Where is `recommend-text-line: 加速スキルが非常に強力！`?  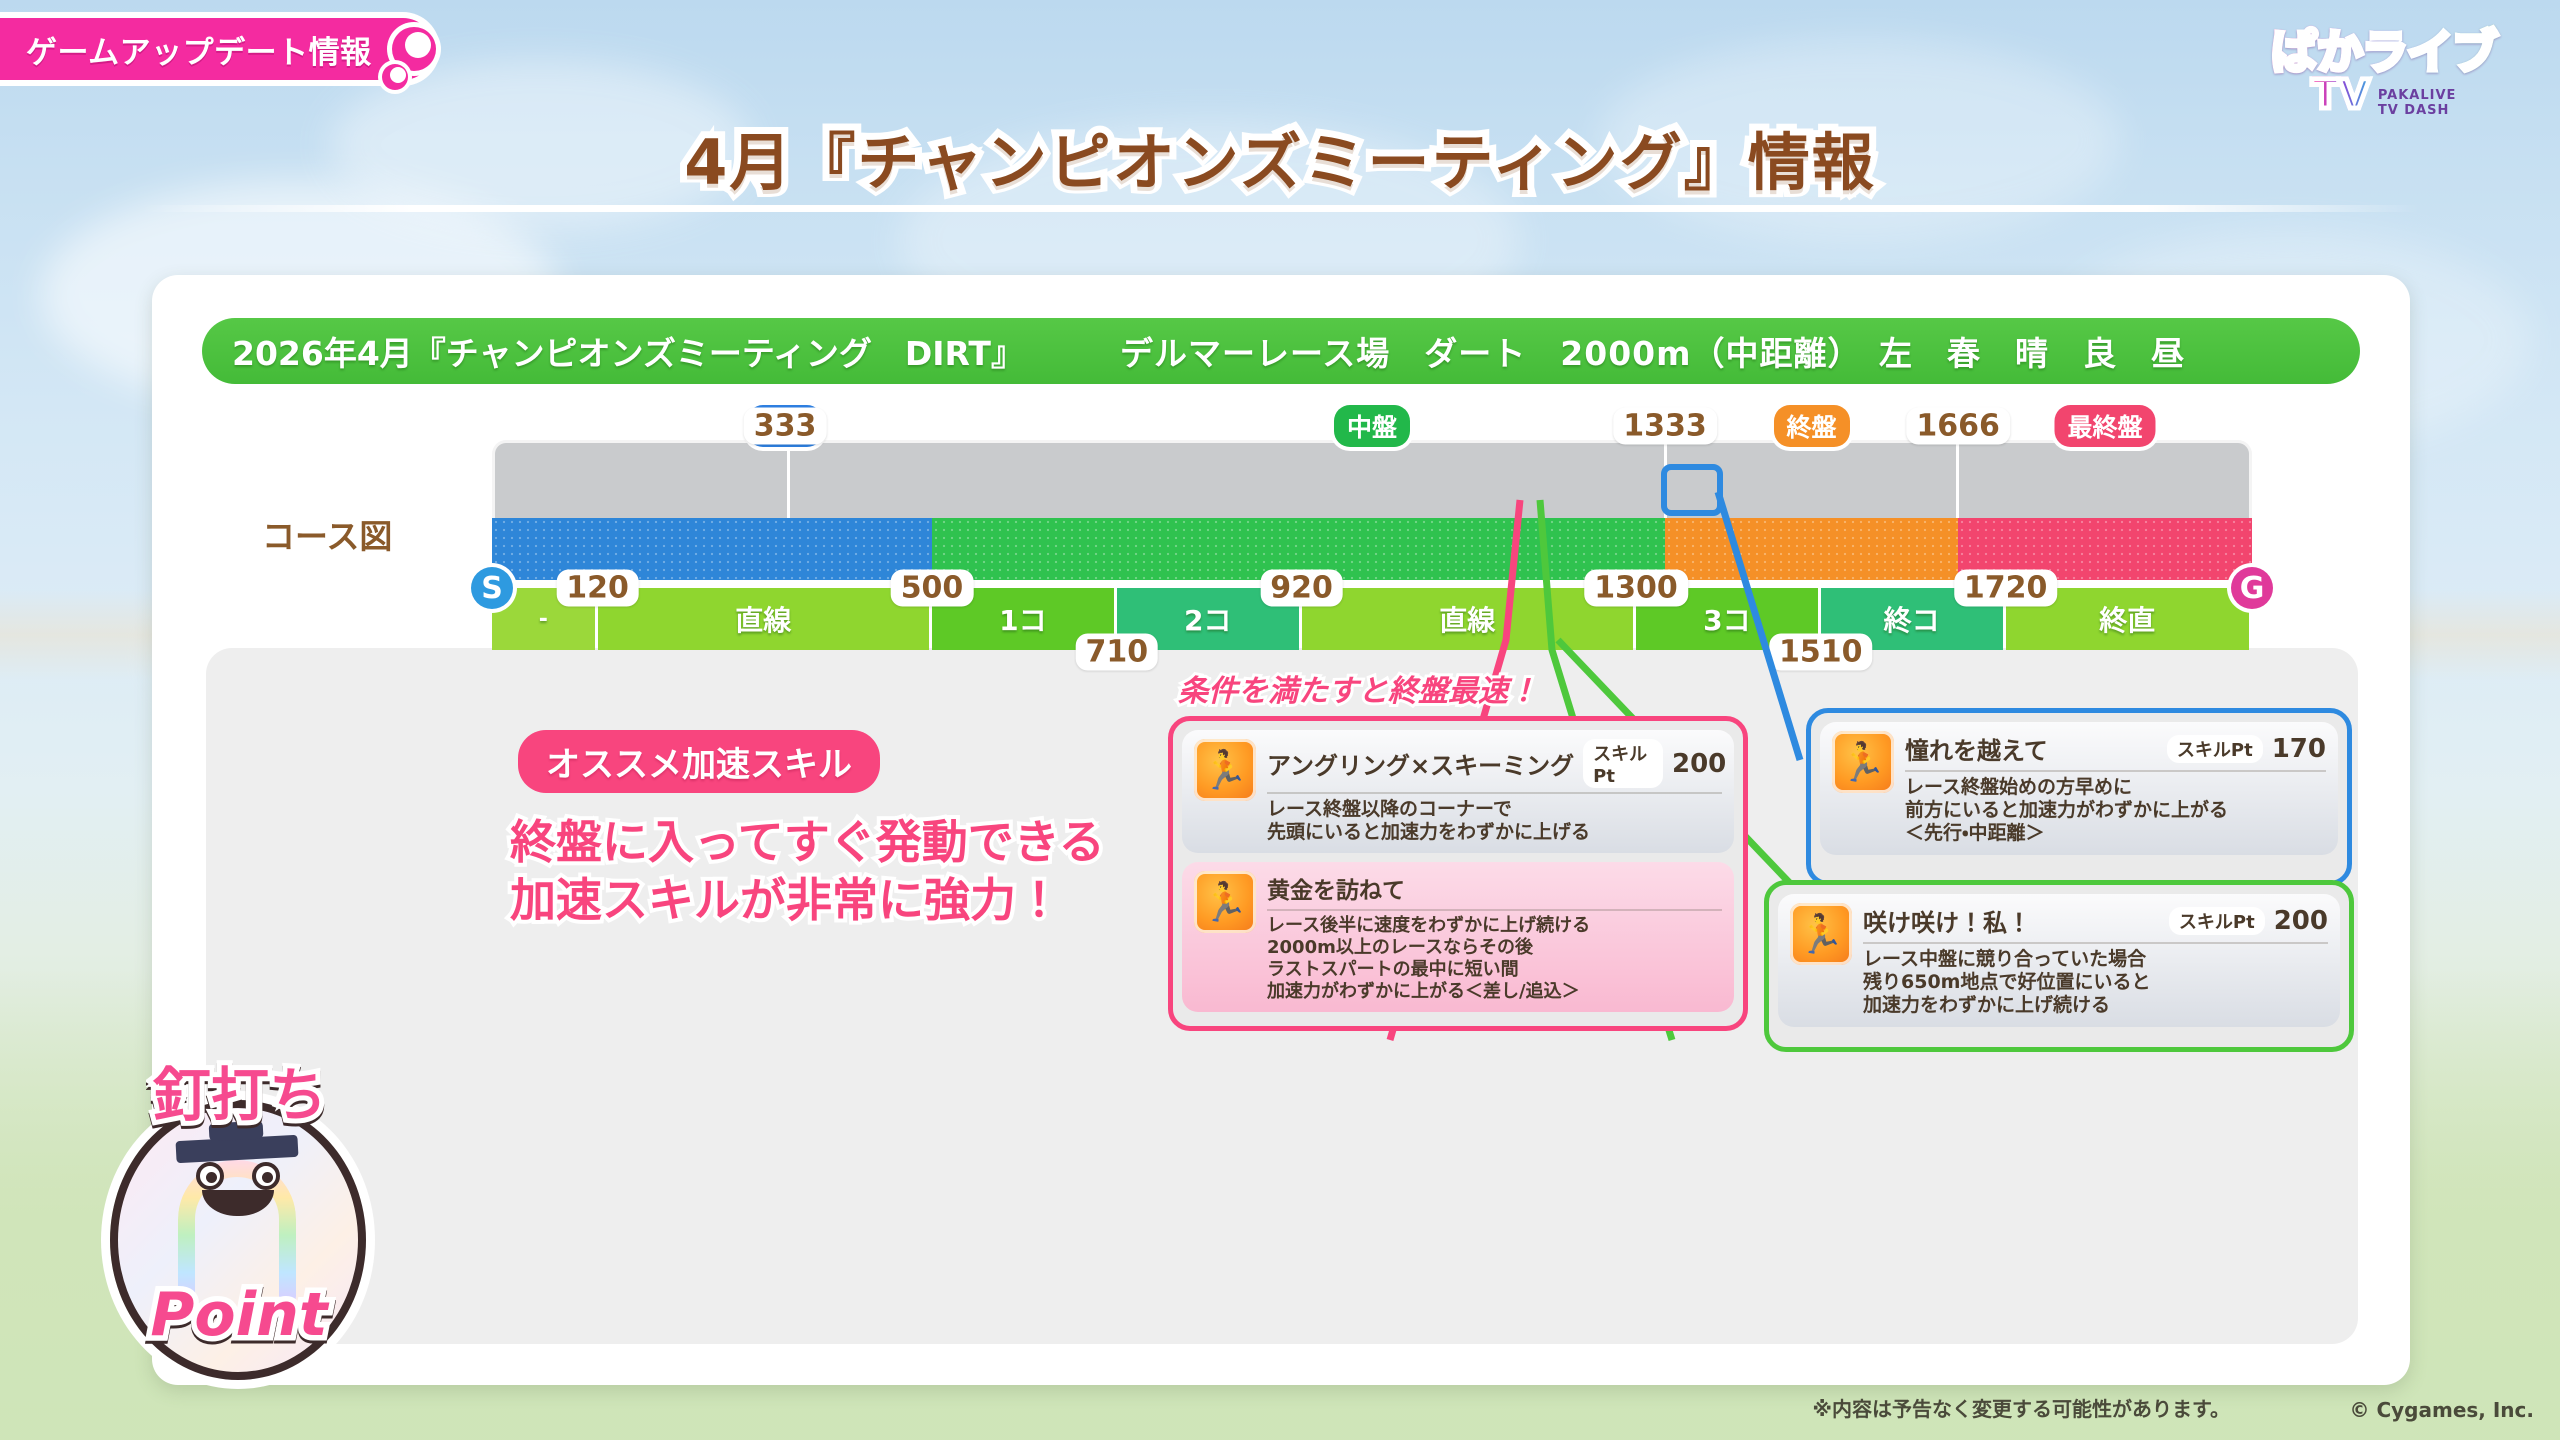 recommend-text-line: 加速スキルが非常に強力！ is located at coordinates (786, 900).